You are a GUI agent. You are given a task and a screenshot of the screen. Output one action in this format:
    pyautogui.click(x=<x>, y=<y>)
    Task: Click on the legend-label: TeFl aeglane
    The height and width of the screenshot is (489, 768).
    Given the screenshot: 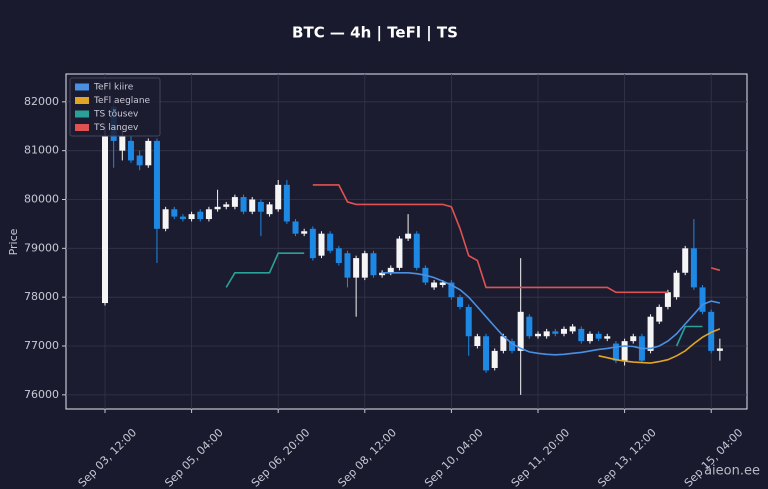 What is the action you would take?
    pyautogui.click(x=122, y=101)
    